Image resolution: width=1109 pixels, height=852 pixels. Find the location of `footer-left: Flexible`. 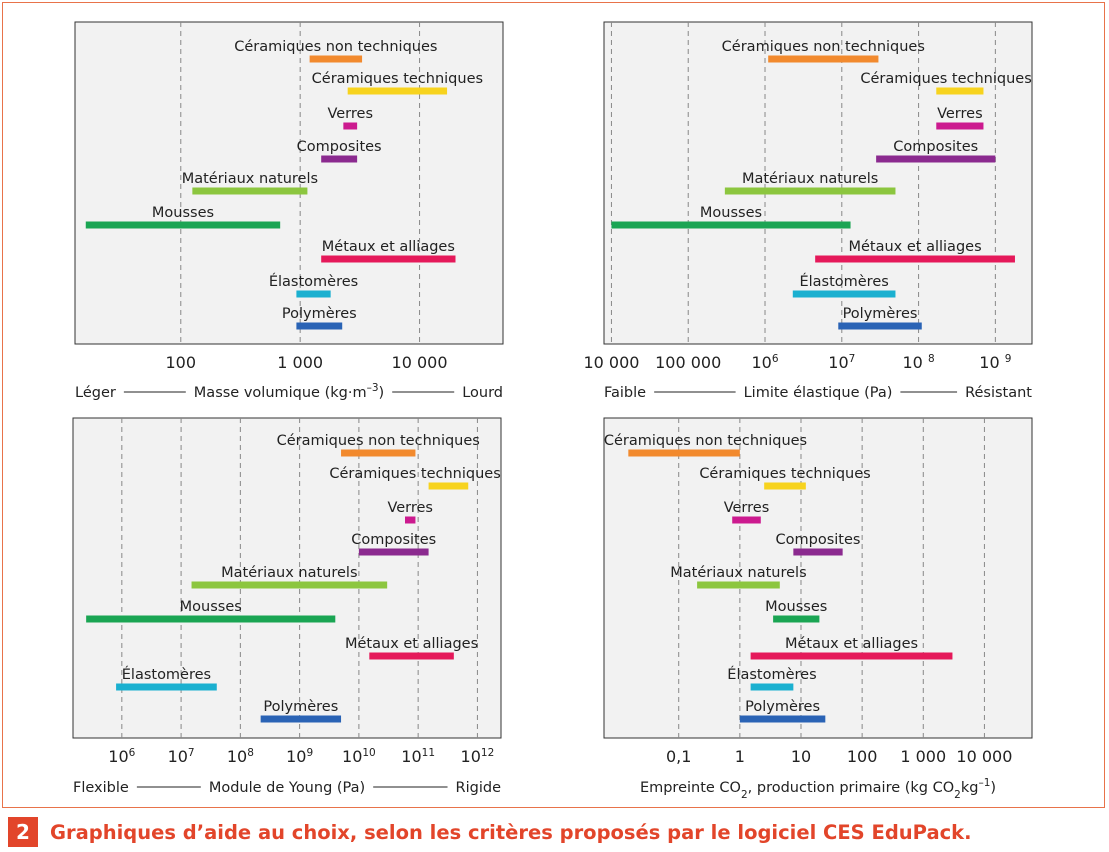

footer-left: Flexible is located at coordinates (101, 788).